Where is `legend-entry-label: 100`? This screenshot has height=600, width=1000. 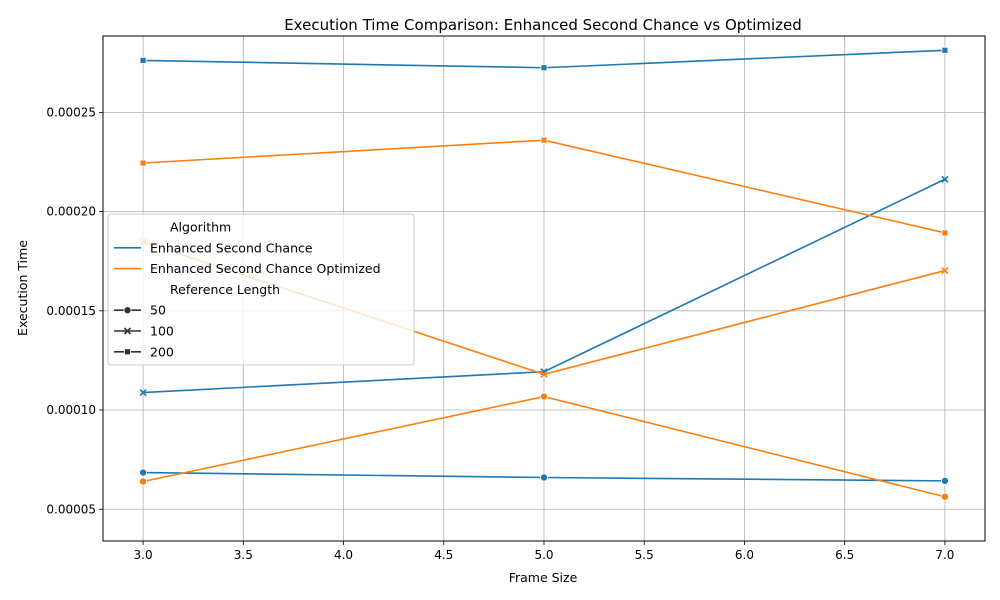 legend-entry-label: 100 is located at coordinates (162, 331).